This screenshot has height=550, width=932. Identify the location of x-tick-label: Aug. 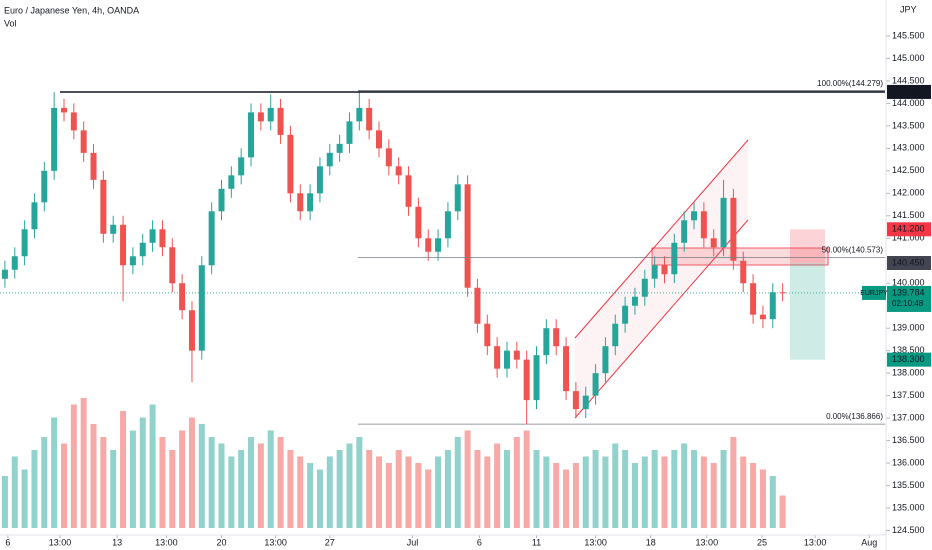
(869, 542).